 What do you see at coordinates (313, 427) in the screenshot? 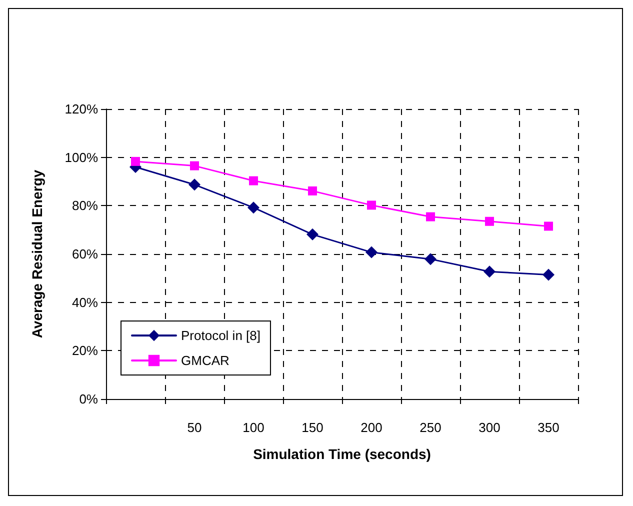
I see `x-tick-label: 150` at bounding box center [313, 427].